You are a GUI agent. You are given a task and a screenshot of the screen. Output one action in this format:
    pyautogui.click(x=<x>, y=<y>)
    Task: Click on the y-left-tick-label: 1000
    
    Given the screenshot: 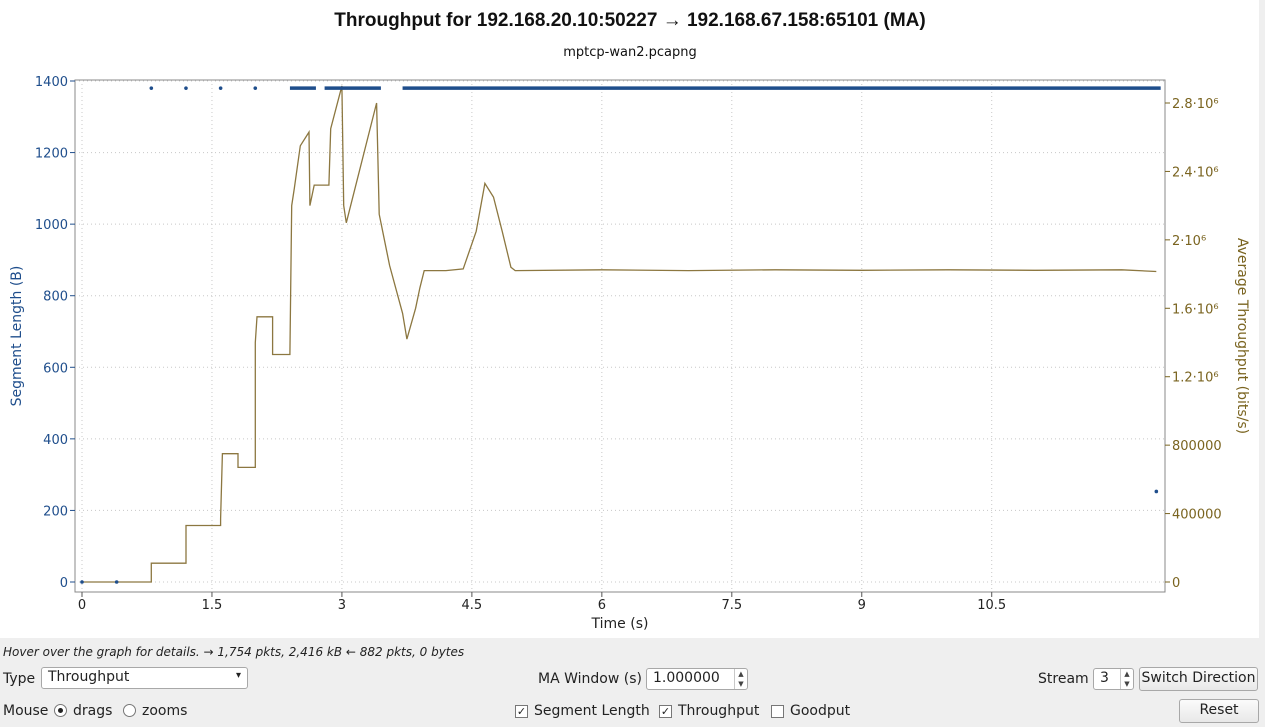 What is the action you would take?
    pyautogui.click(x=51, y=225)
    